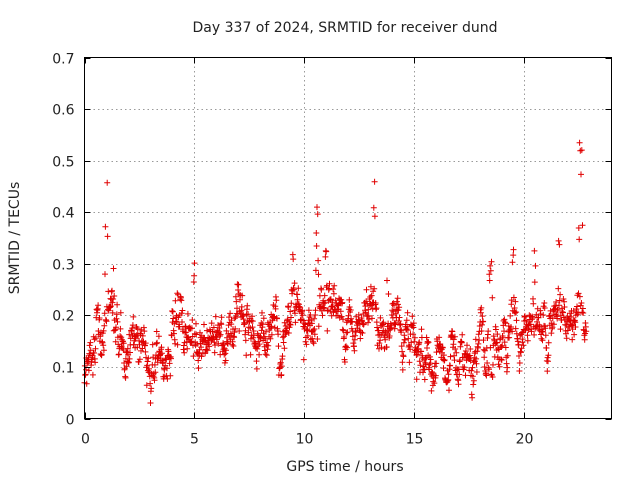 This screenshot has height=480, width=640. Describe the element at coordinates (525, 440) in the screenshot. I see `x-tick-label: 20` at that location.